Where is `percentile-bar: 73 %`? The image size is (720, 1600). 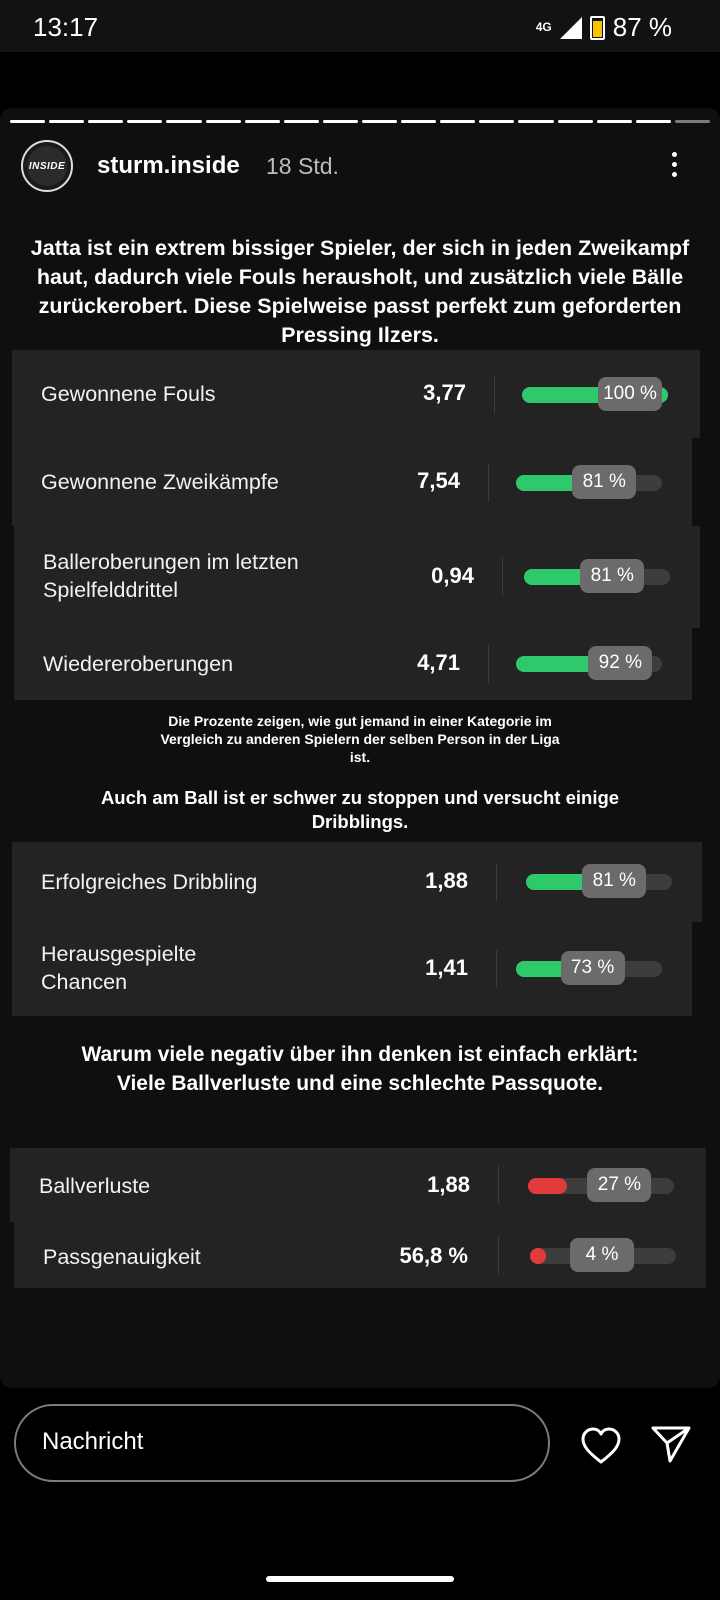 percentile-bar: 73 % is located at coordinates (589, 968).